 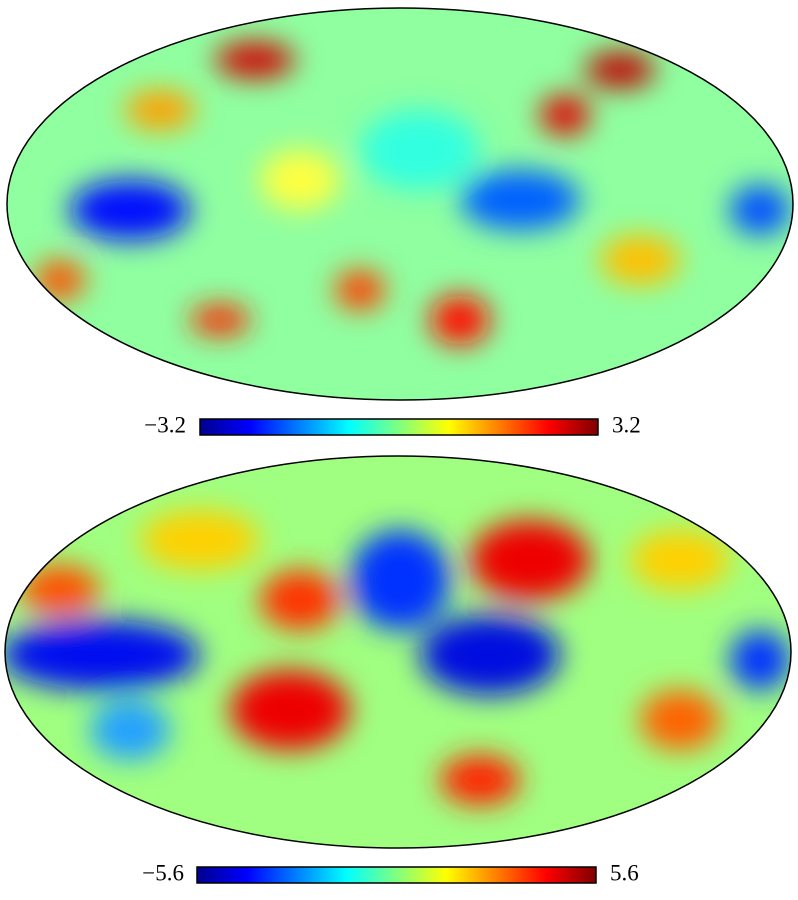 I want to click on colorbar-max: 5.6, so click(x=624, y=872).